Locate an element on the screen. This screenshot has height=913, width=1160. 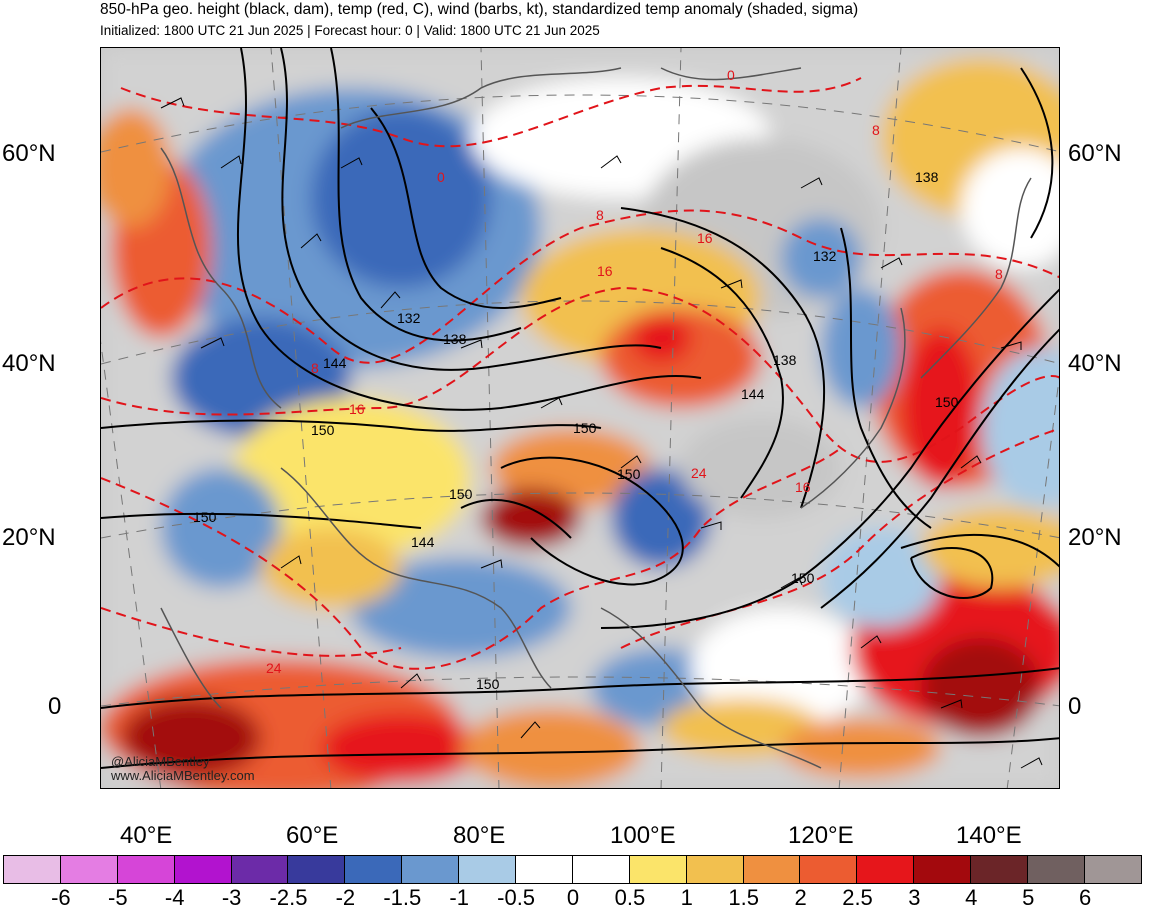
lon-label: 60°E is located at coordinates (312, 835).